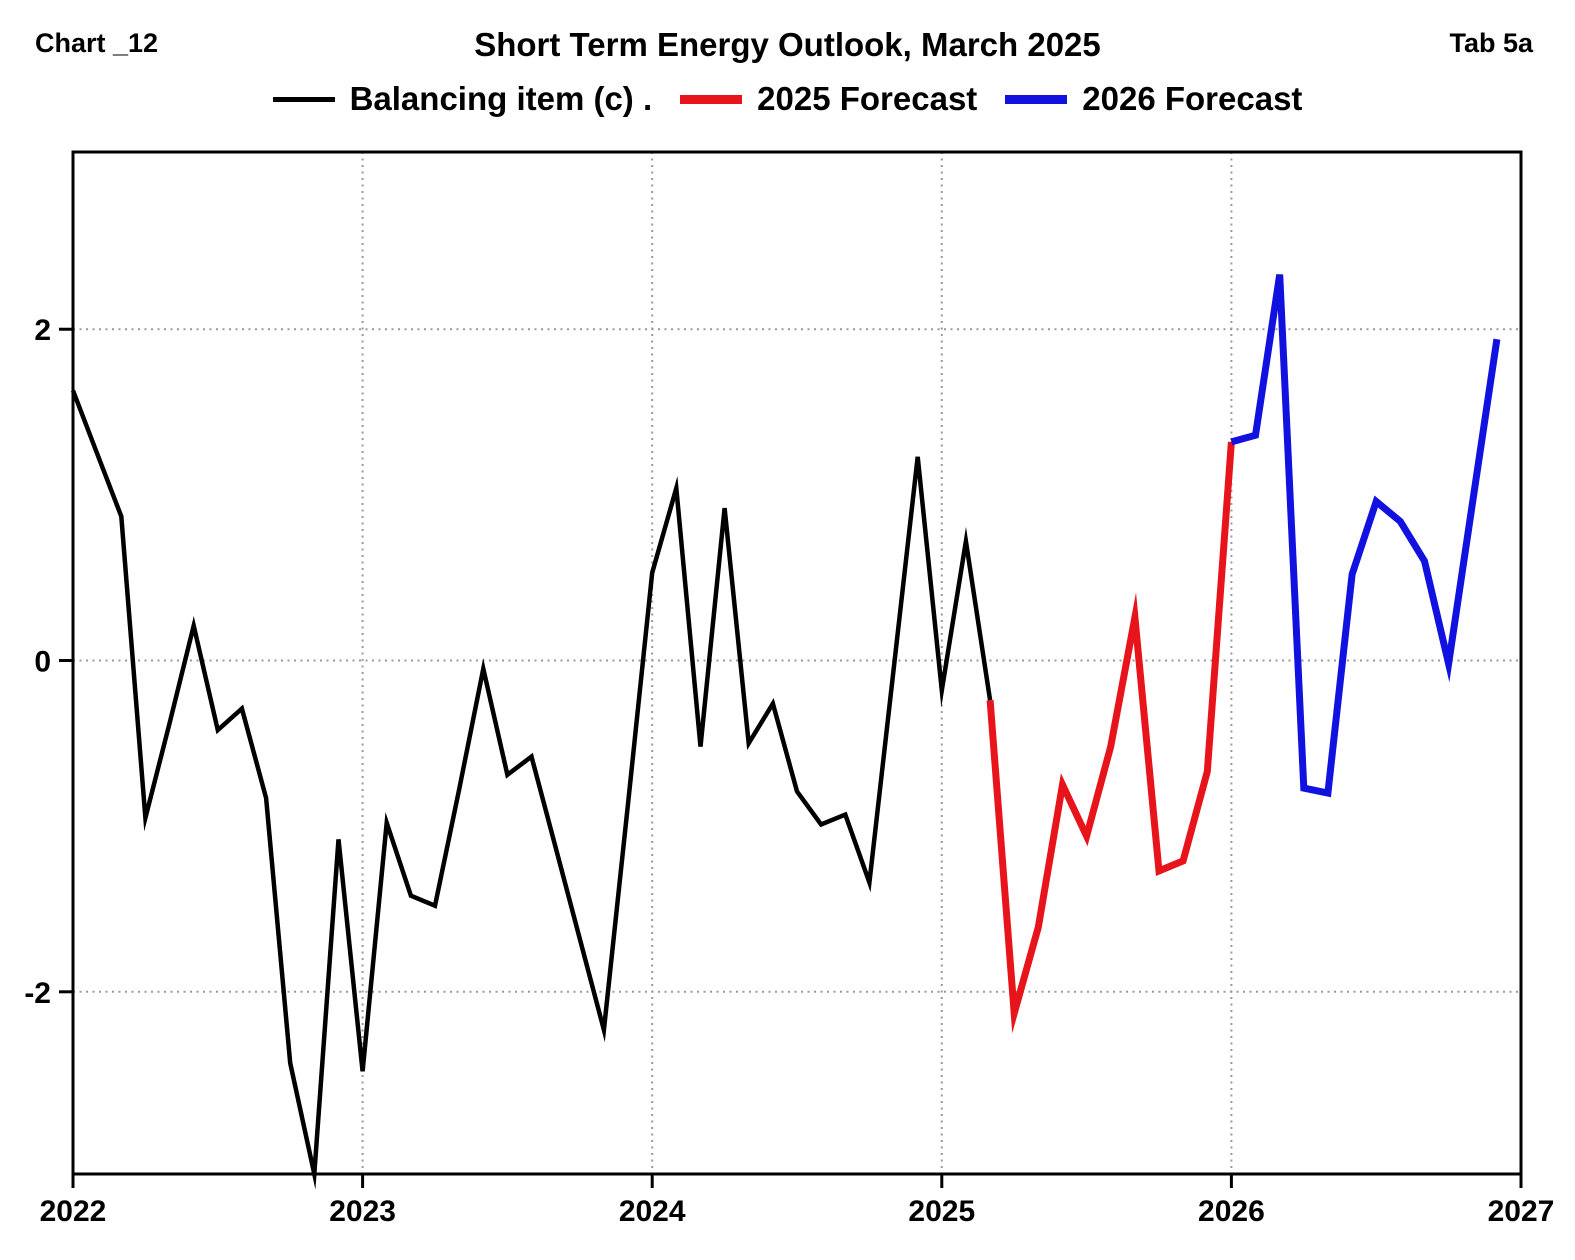 The height and width of the screenshot is (1260, 1575). Describe the element at coordinates (1365, 536) in the screenshot. I see `series-line-2026-forecast` at that location.